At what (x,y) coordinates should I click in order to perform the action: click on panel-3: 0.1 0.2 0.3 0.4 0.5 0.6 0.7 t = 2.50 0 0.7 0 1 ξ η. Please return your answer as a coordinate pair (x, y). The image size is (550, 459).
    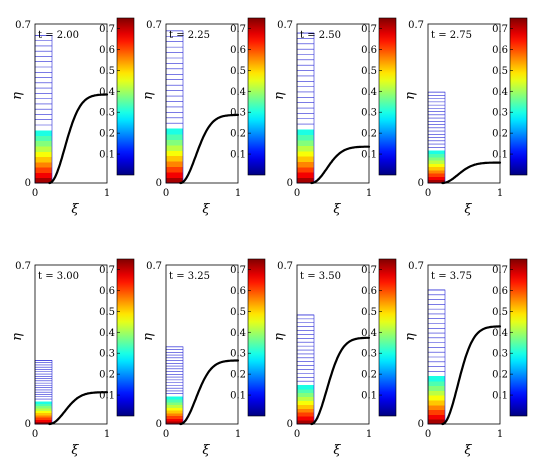
    Looking at the image, I should click on (334, 117).